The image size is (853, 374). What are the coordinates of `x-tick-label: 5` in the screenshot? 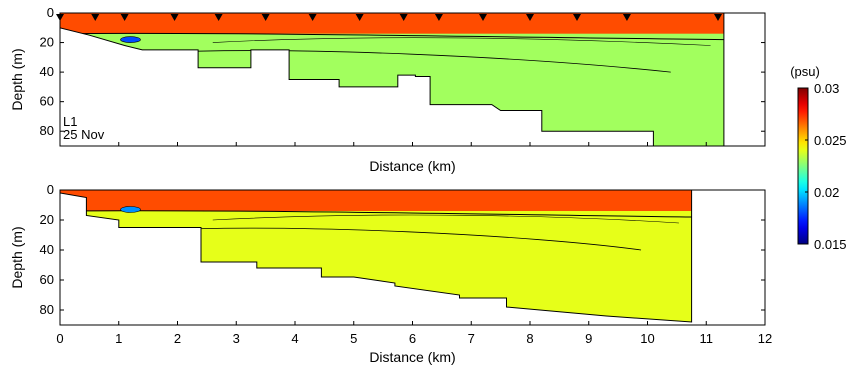 It's located at (353, 338).